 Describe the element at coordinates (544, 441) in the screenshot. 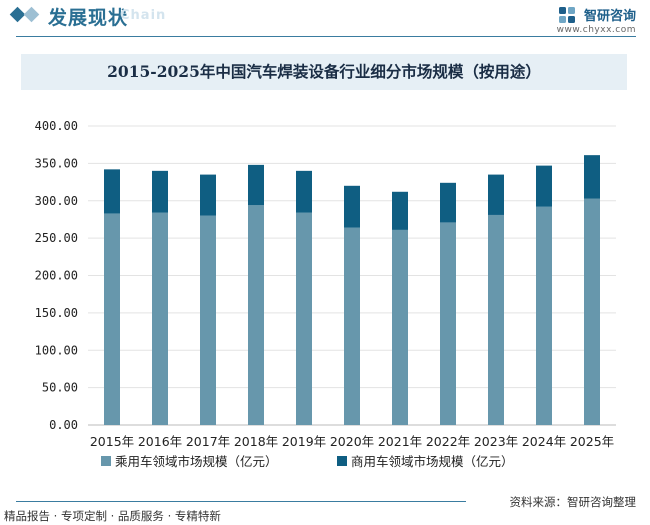

I see `x-tick-label: 2024年` at that location.